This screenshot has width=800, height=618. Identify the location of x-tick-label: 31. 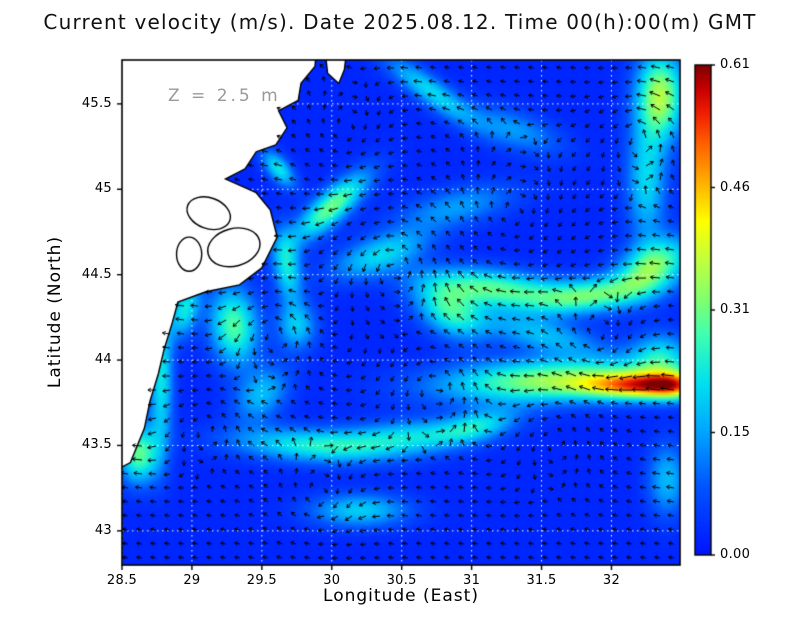
(472, 580).